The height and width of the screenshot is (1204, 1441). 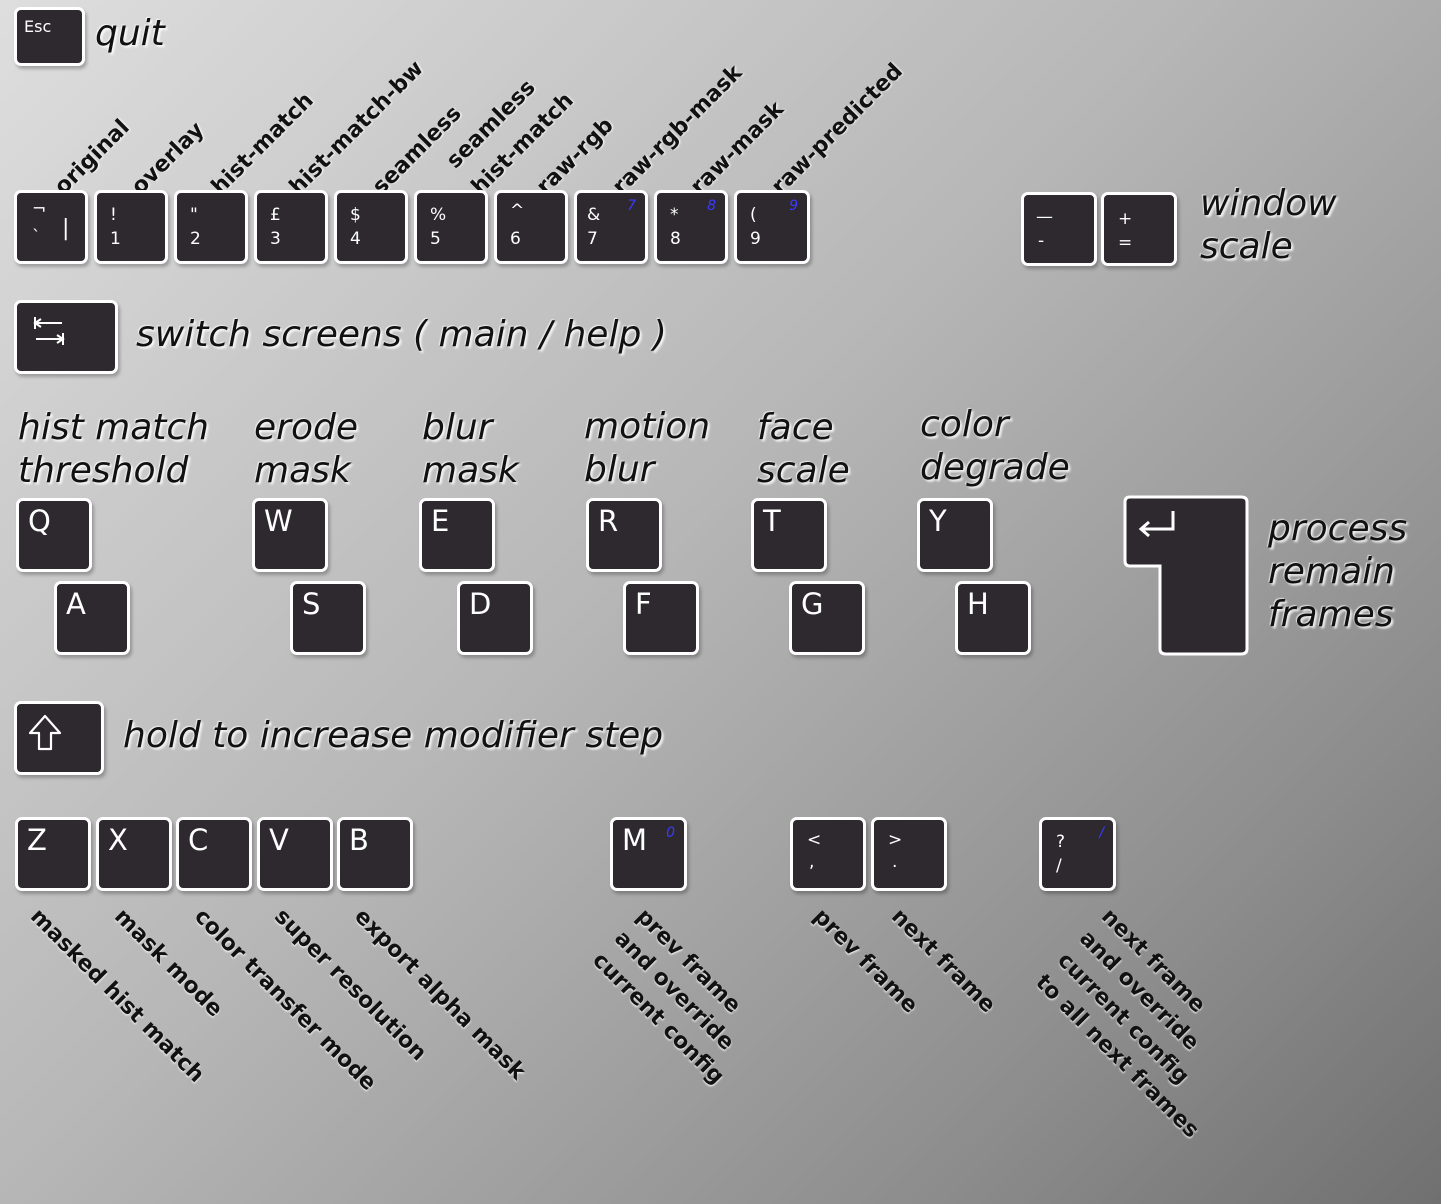 I want to click on key-plus-top: +, so click(x=1125, y=219).